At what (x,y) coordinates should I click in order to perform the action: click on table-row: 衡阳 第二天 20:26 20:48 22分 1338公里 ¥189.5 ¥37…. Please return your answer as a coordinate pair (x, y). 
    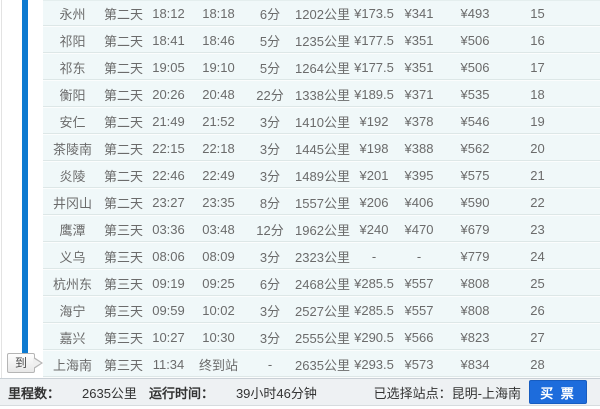
    Looking at the image, I should click on (321, 94).